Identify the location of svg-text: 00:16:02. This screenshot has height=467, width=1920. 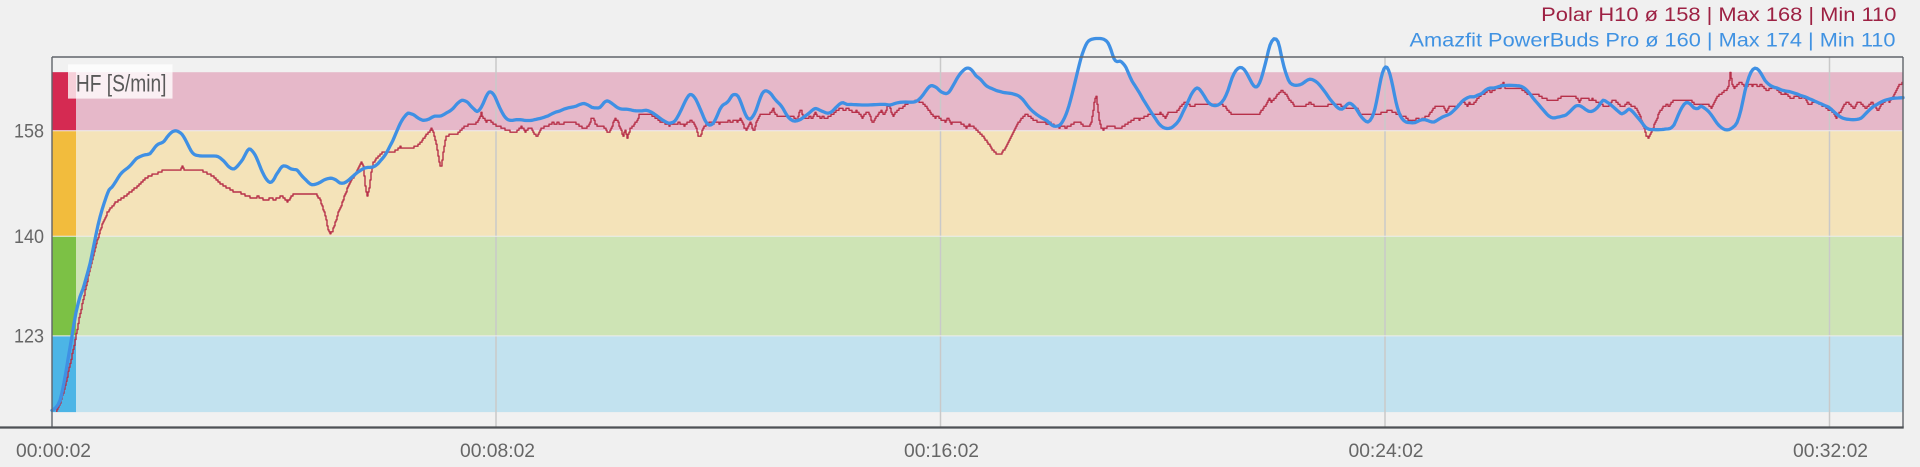
(941, 451).